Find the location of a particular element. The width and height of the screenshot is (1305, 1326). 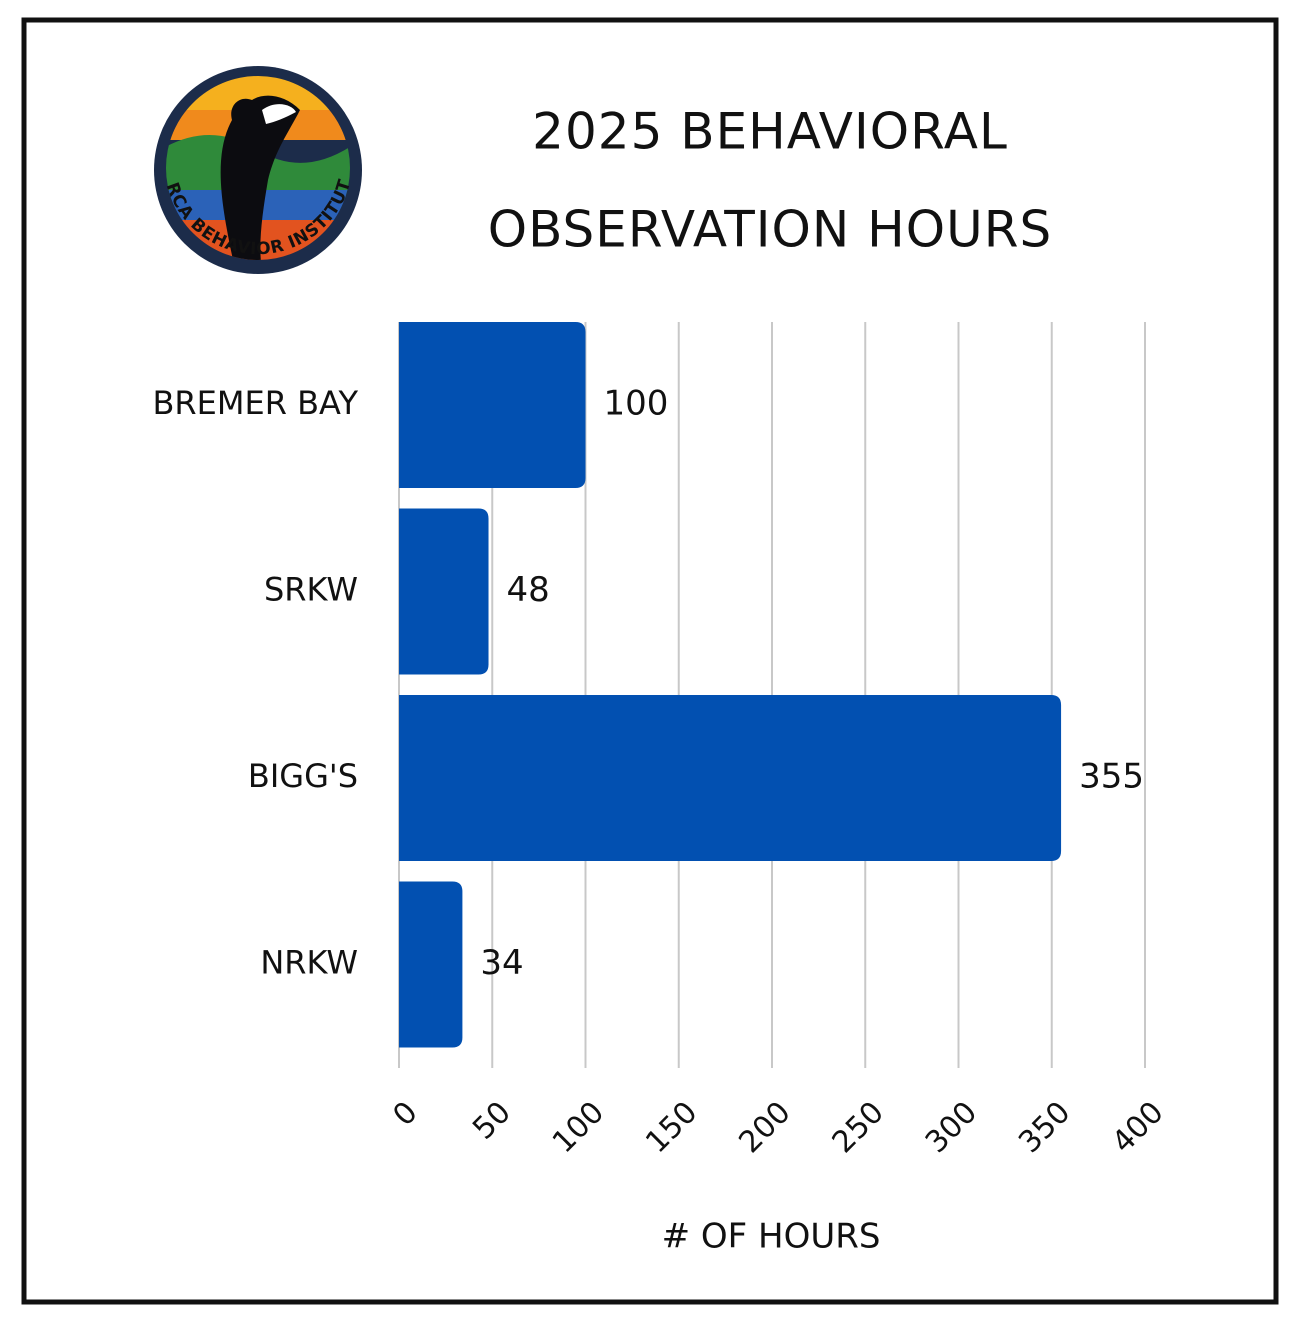

chart-title: 2025 BEHAVIORAL is located at coordinates (770, 132).